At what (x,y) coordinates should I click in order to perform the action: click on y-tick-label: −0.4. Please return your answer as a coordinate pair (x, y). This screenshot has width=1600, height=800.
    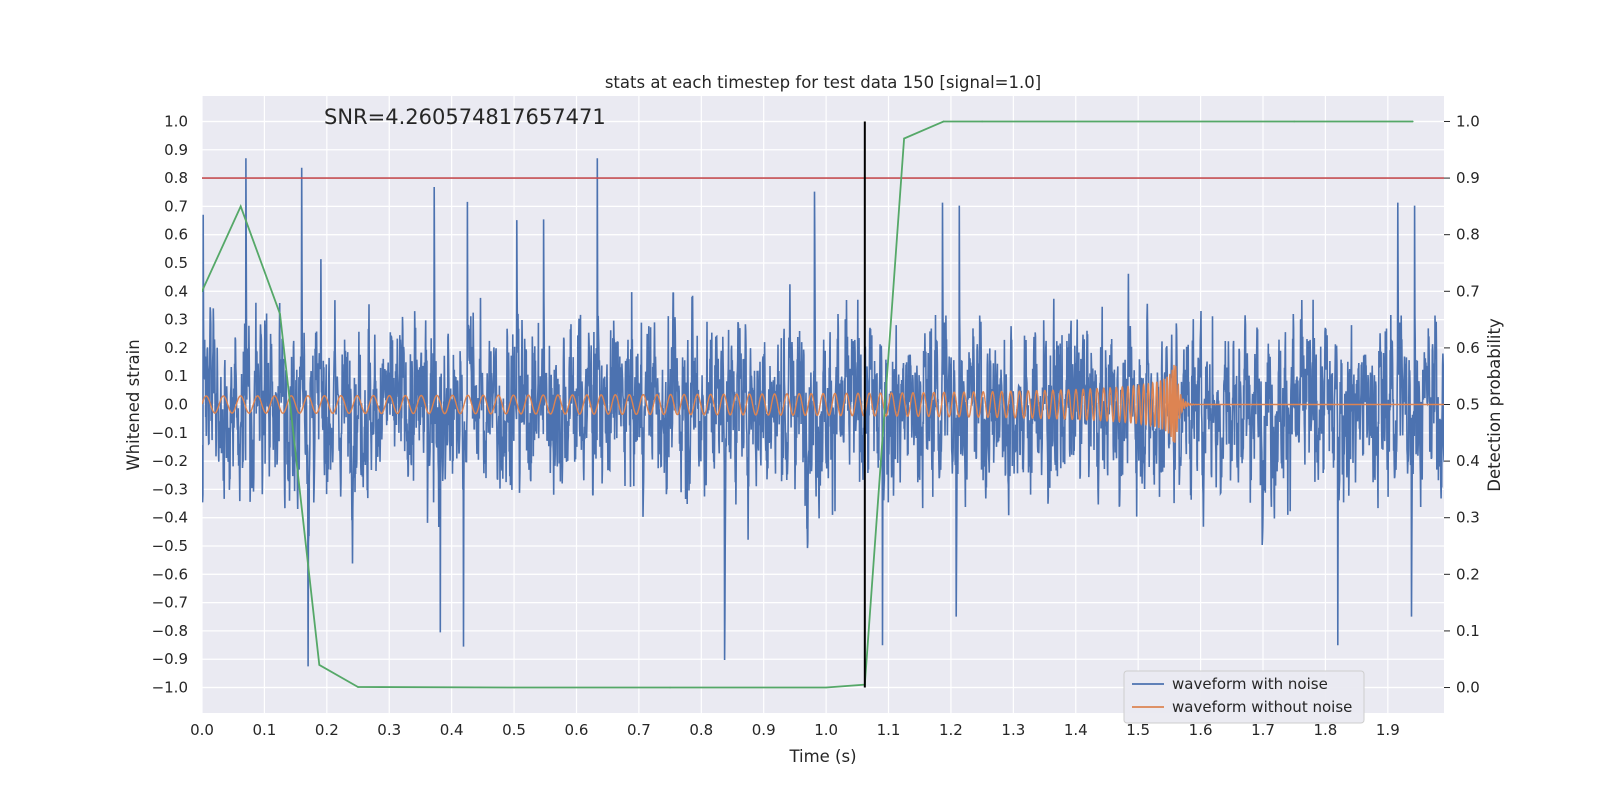
    Looking at the image, I should click on (170, 518).